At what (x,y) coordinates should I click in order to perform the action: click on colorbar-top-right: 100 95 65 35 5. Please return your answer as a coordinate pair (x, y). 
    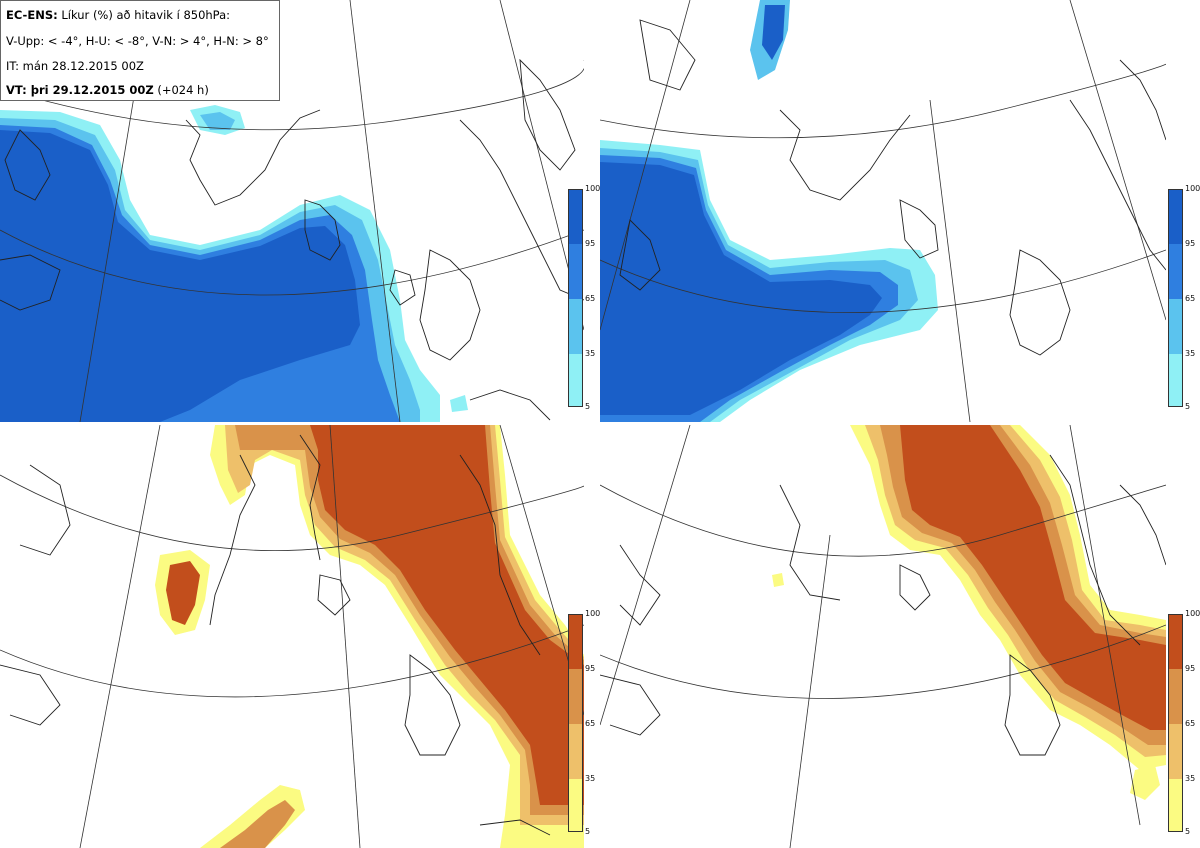
    Looking at the image, I should click on (1184, 297).